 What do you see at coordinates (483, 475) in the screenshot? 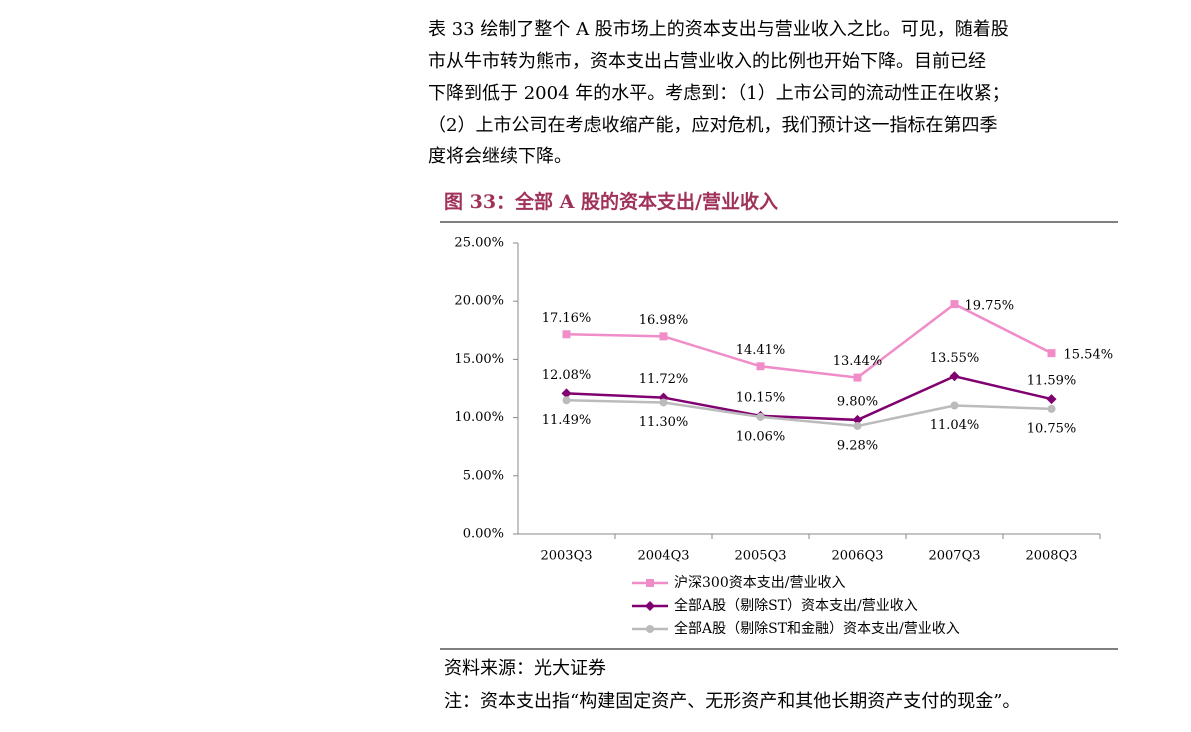
I see `y-tick-label: 5.00%` at bounding box center [483, 475].